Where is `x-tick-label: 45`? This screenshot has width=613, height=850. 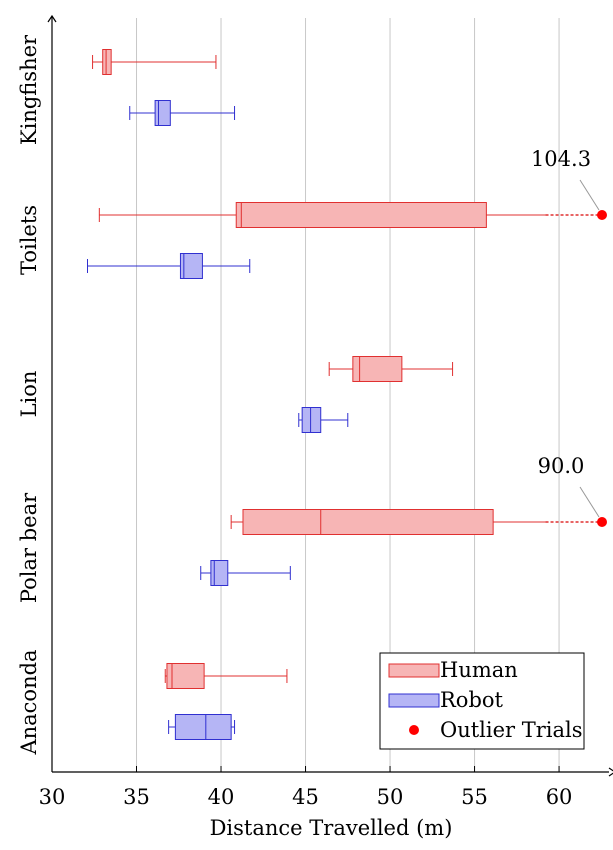
x-tick-label: 45 is located at coordinates (305, 797).